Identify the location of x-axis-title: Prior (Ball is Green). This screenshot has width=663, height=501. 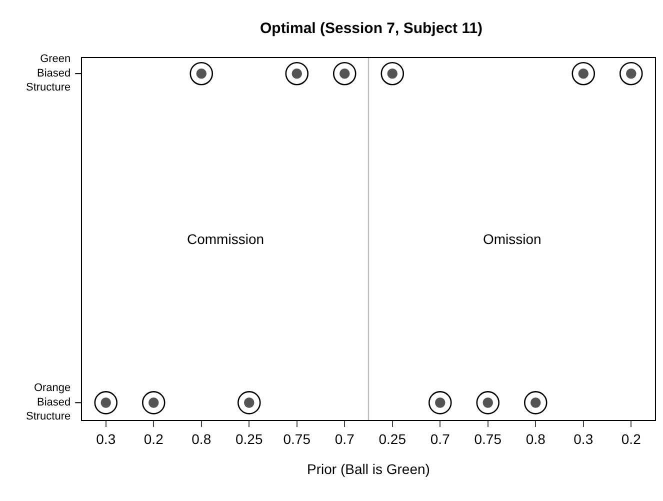
(368, 469).